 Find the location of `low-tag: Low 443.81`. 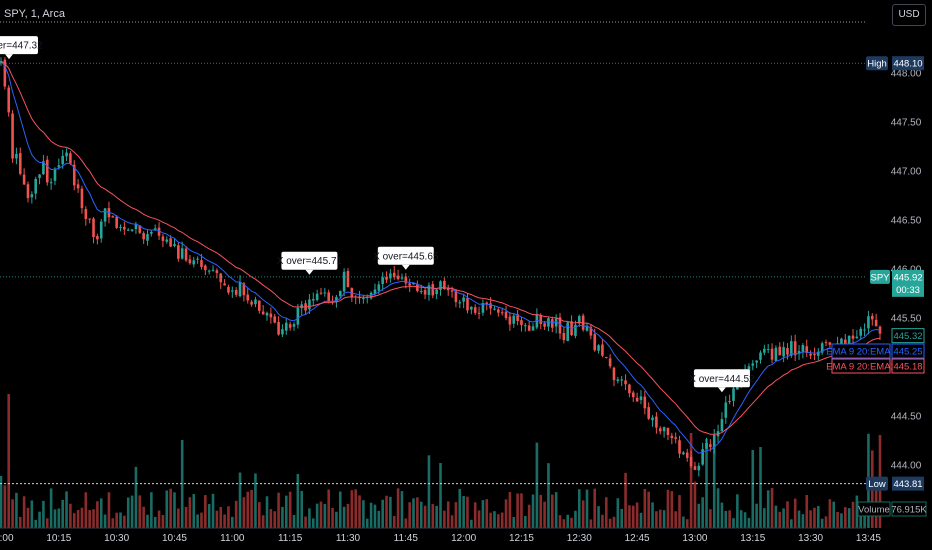

low-tag: Low 443.81 is located at coordinates (895, 483).